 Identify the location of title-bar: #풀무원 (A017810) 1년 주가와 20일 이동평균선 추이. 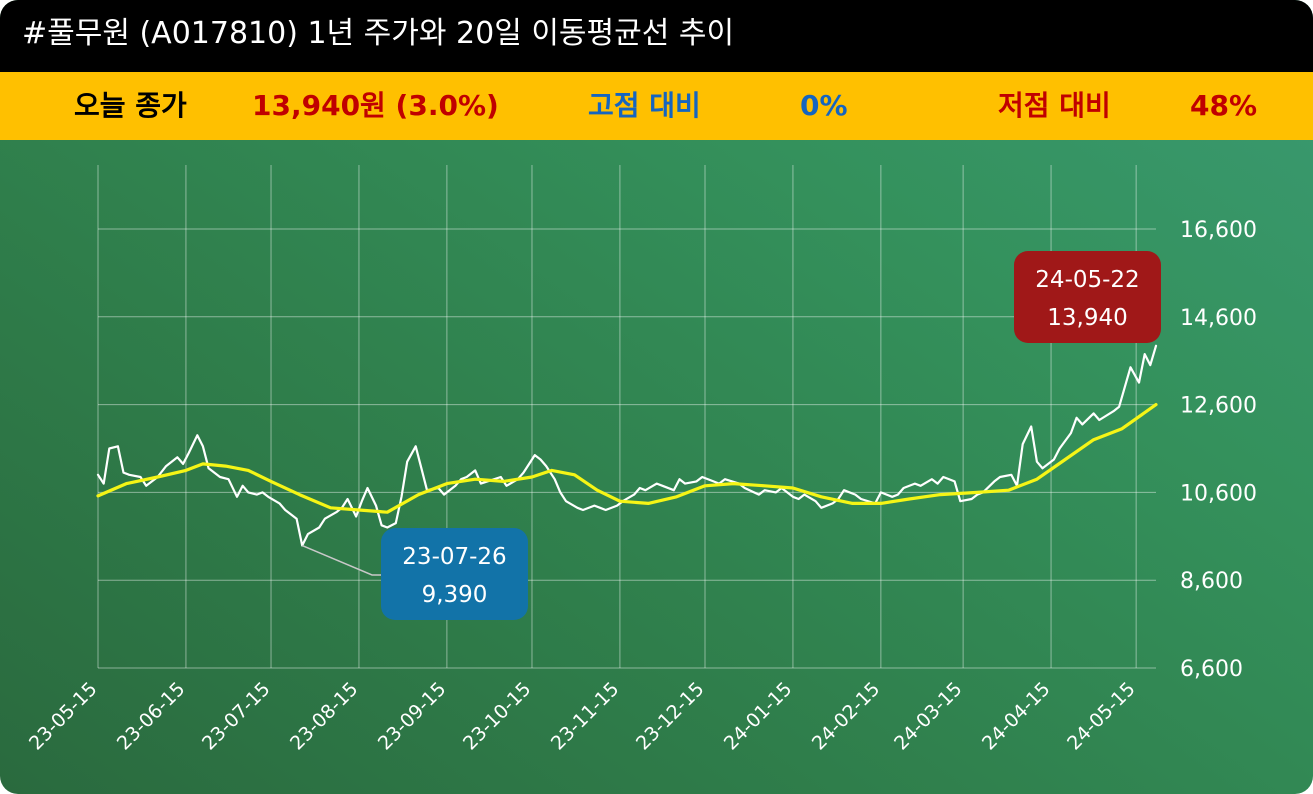
(656, 36).